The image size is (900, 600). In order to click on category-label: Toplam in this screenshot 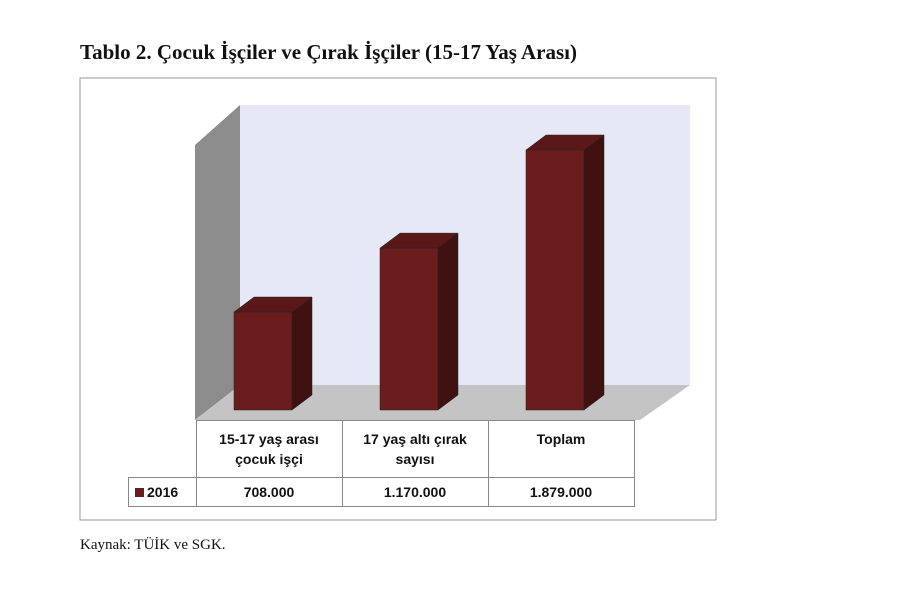, I will do `click(561, 449)`.